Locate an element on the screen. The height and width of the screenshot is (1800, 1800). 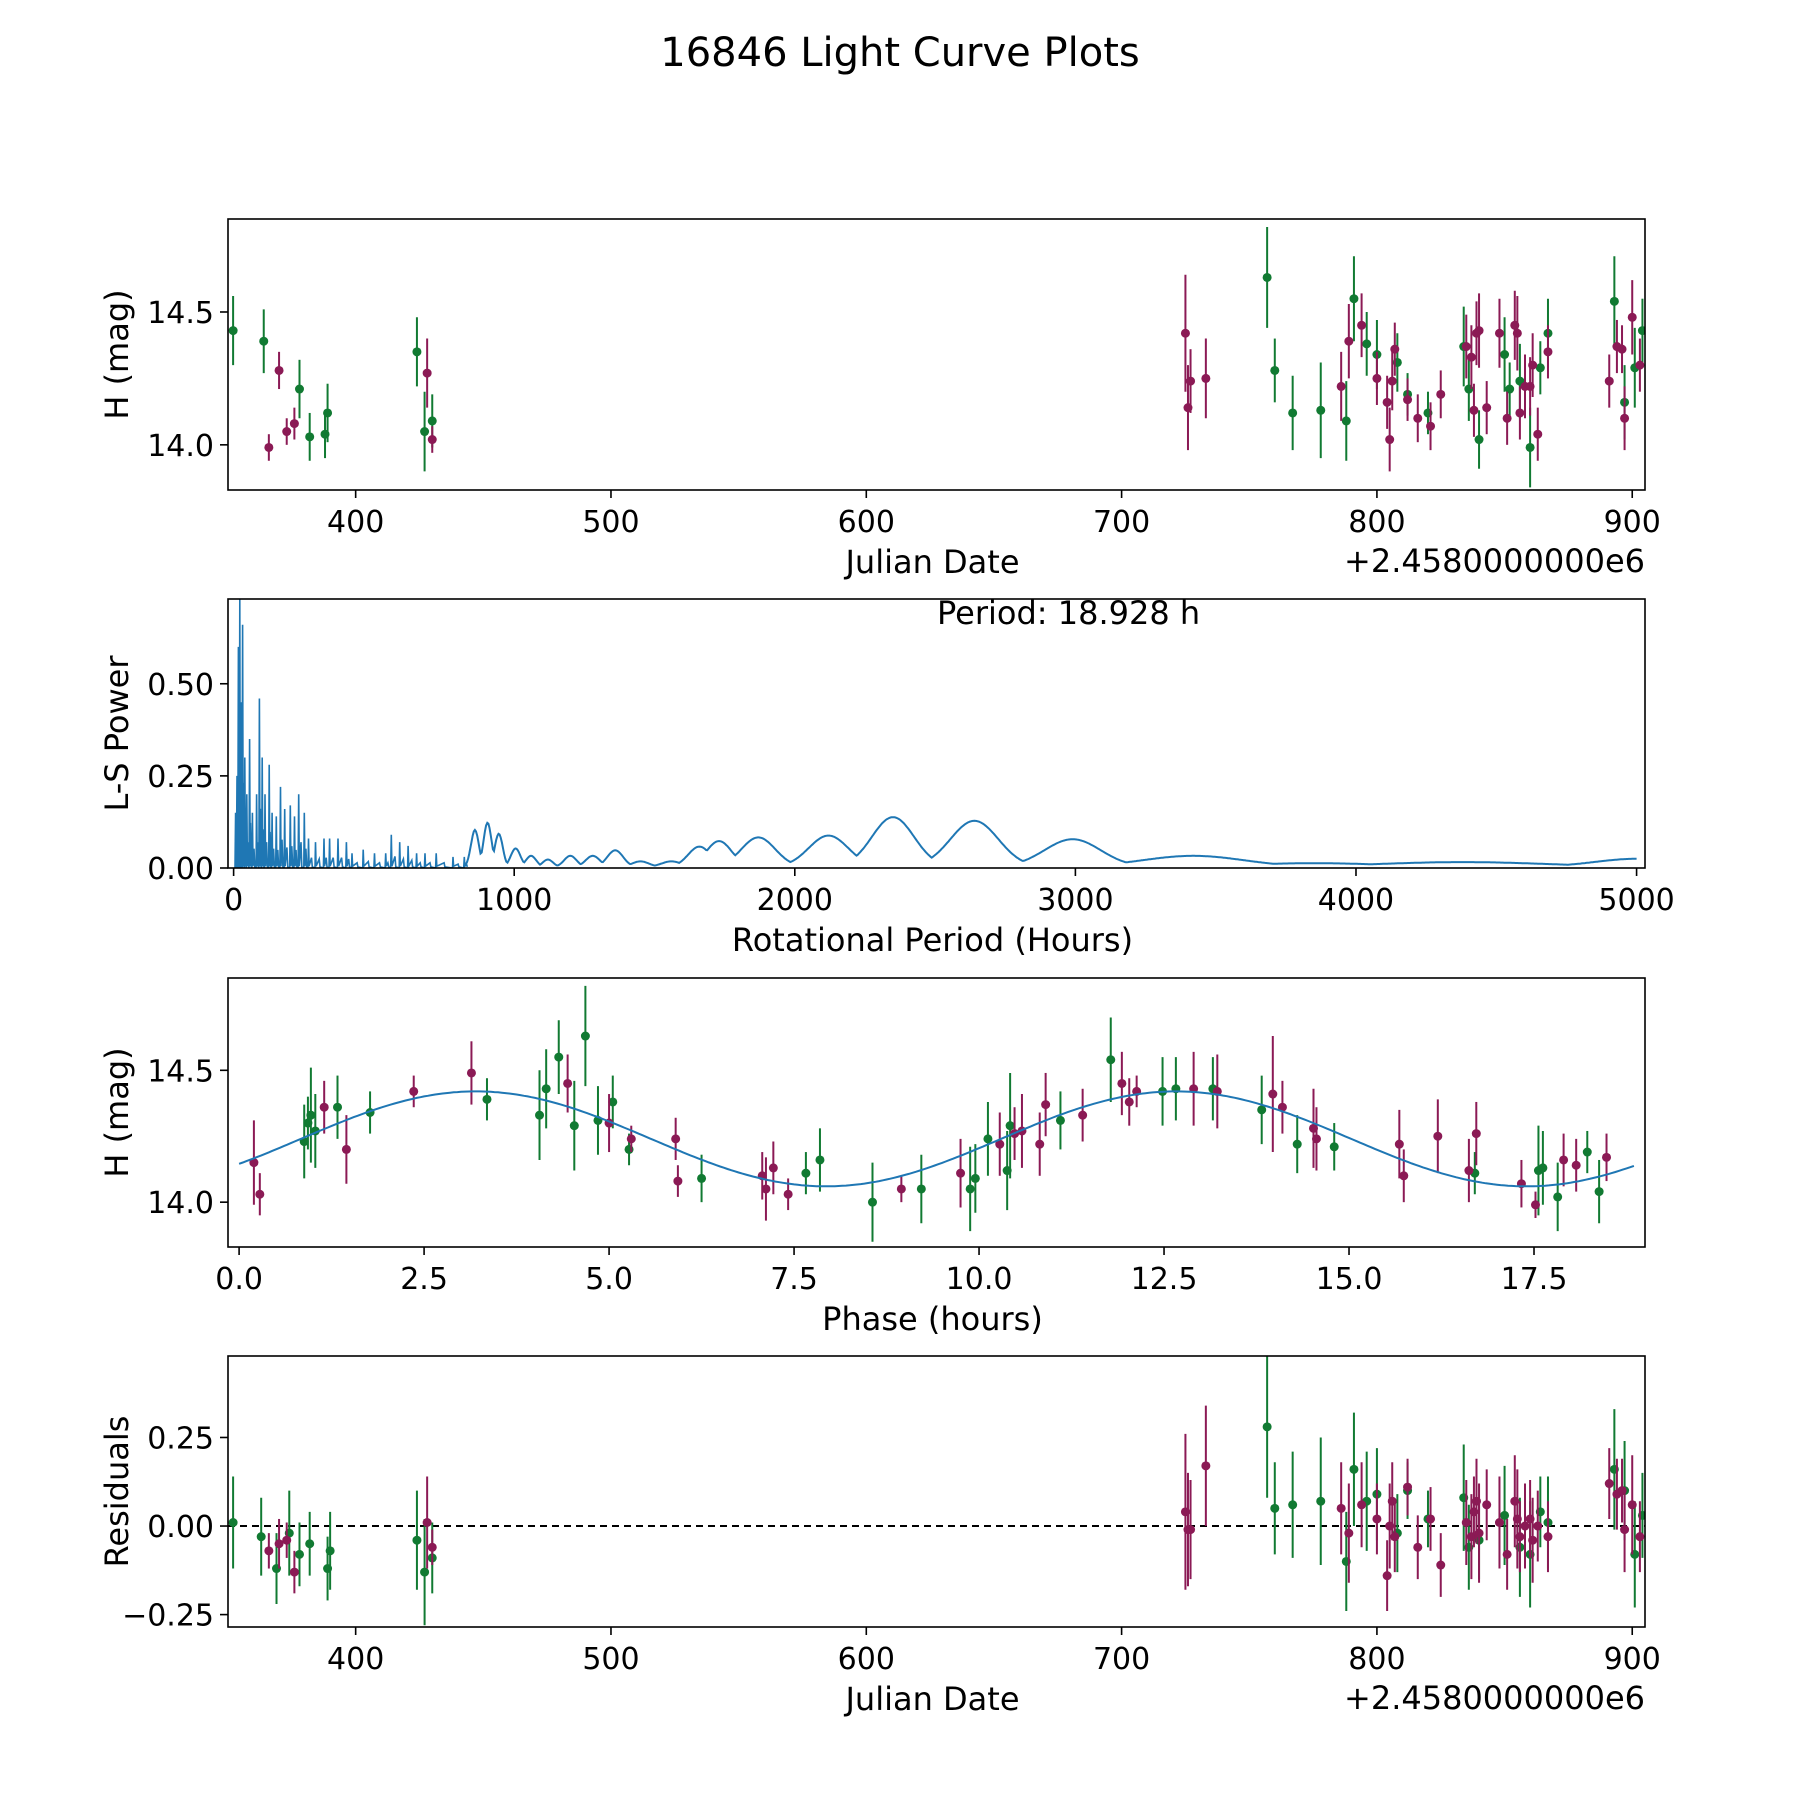
plot-area-phase is located at coordinates (936, 1113).